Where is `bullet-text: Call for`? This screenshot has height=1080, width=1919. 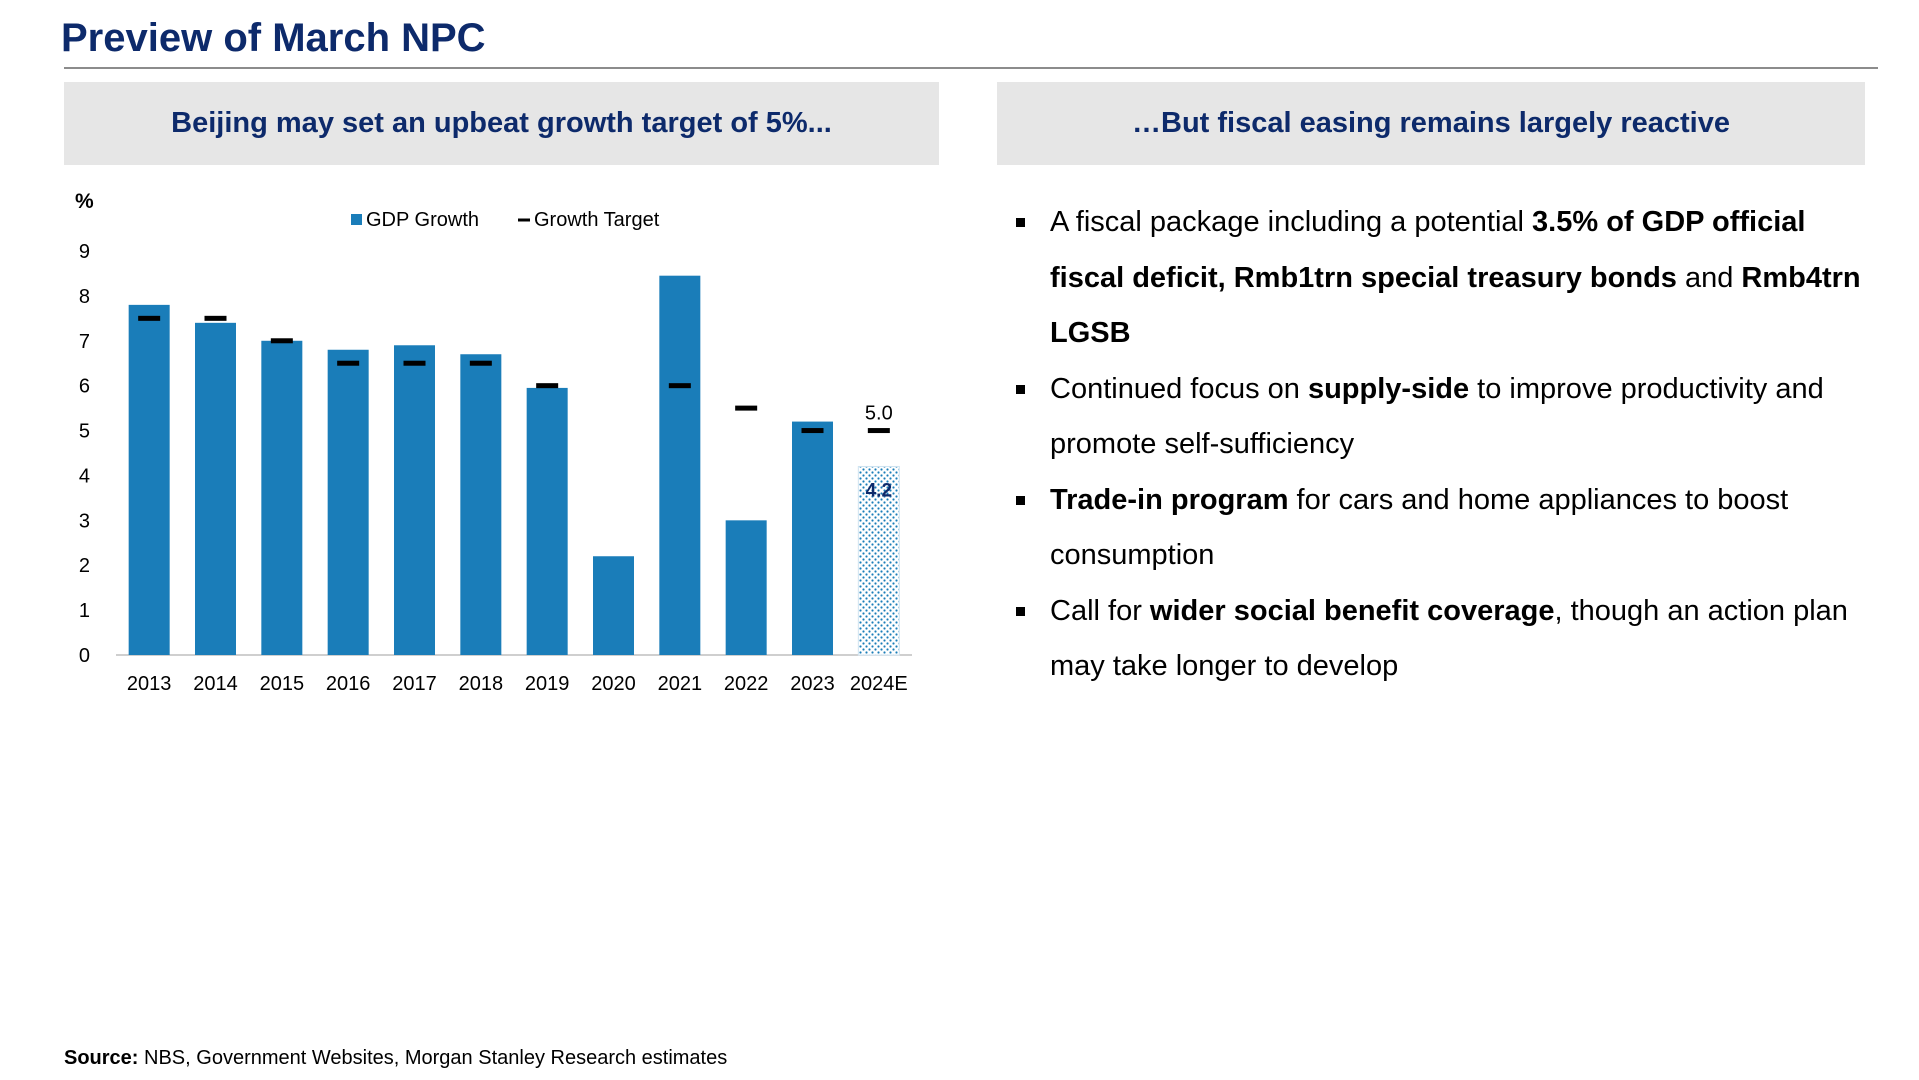 bullet-text: Call for is located at coordinates (1100, 610).